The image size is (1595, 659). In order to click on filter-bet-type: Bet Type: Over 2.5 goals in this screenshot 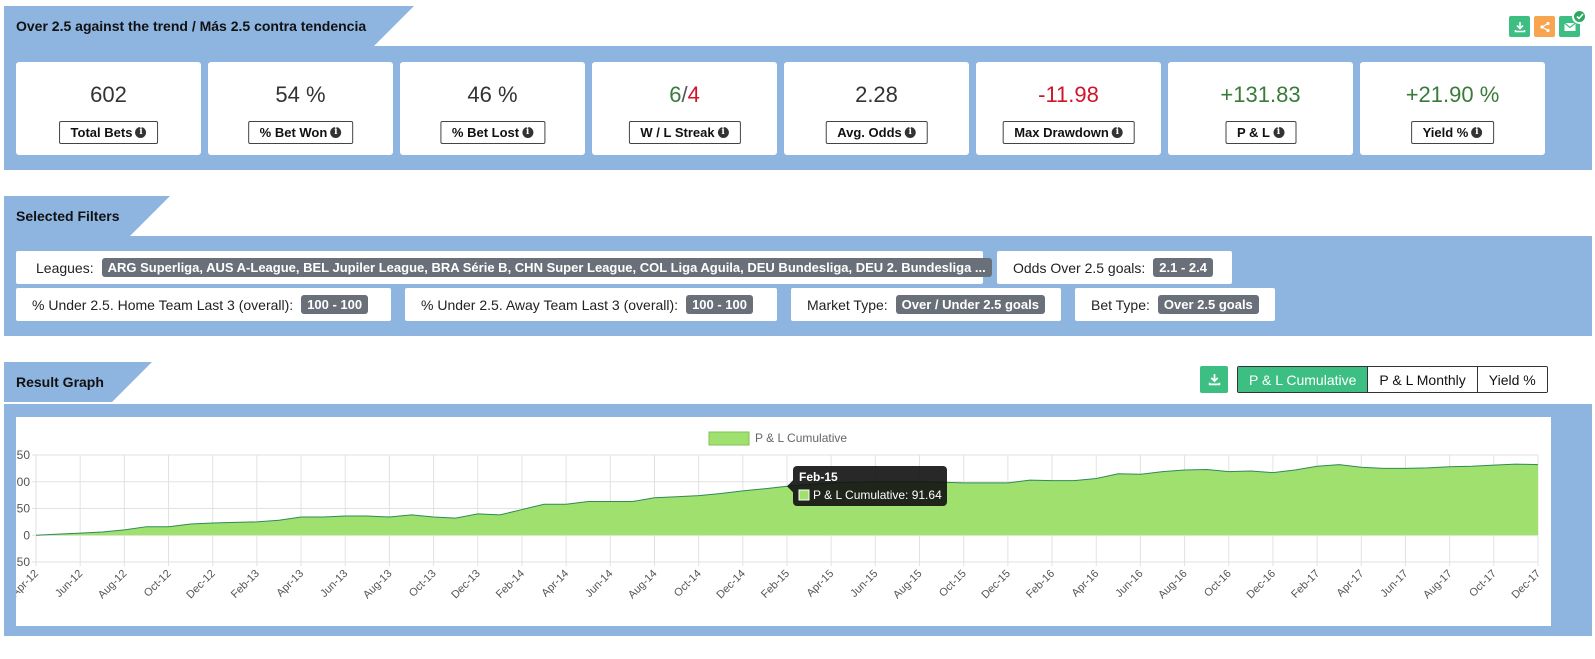, I will do `click(1175, 304)`.